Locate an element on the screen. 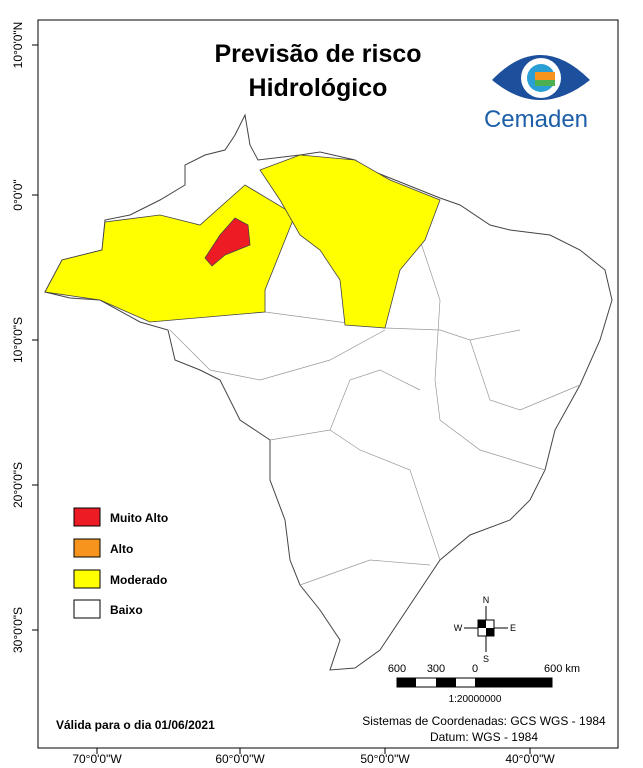  scale-bar: 600 300 0 600 km 1:20000000 is located at coordinates (484, 684).